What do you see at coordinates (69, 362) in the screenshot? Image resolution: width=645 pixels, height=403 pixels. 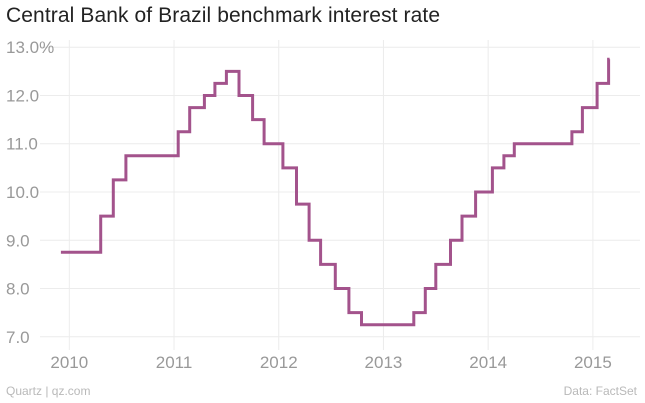 I see `x-tick-label: 2010` at bounding box center [69, 362].